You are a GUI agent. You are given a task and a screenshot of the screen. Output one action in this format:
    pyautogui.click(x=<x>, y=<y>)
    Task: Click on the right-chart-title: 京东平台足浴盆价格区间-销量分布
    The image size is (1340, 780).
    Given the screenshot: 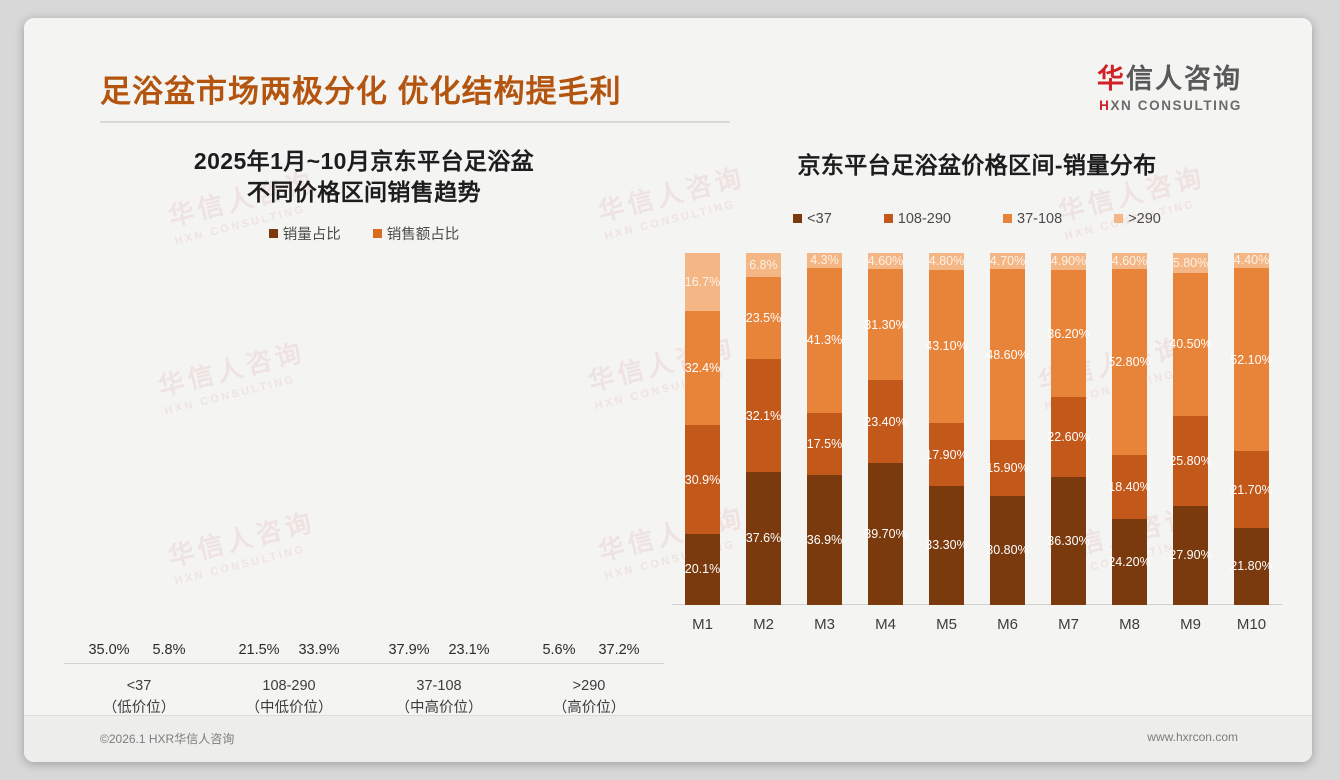 What is the action you would take?
    pyautogui.click(x=977, y=165)
    